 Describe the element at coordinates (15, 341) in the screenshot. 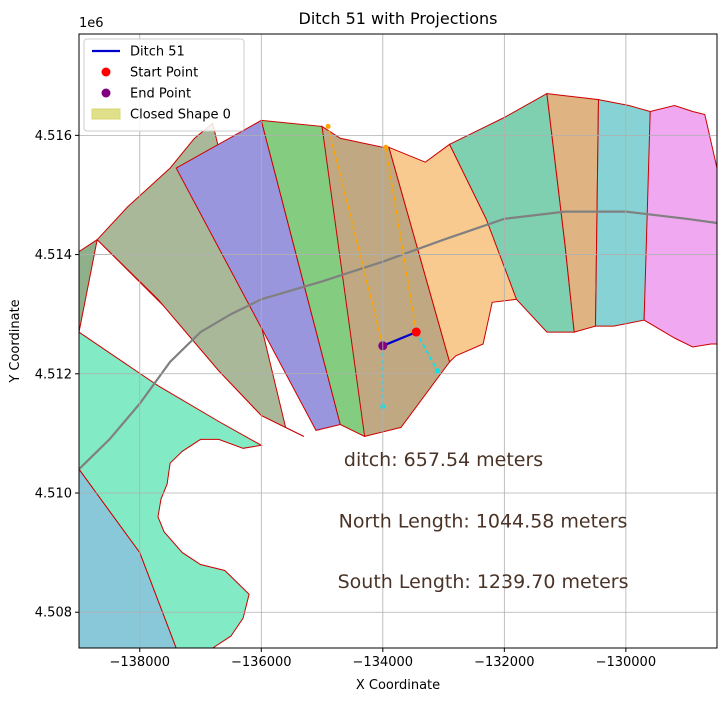

I see `y-axis-label: Y Coordinate` at that location.